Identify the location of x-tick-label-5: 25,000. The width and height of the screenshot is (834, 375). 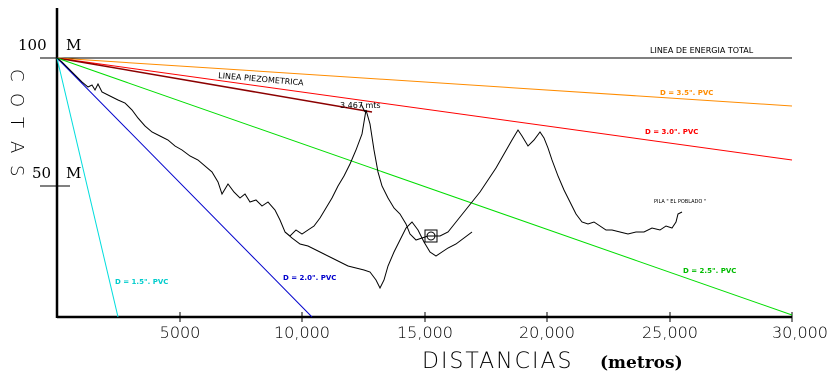
(670, 332).